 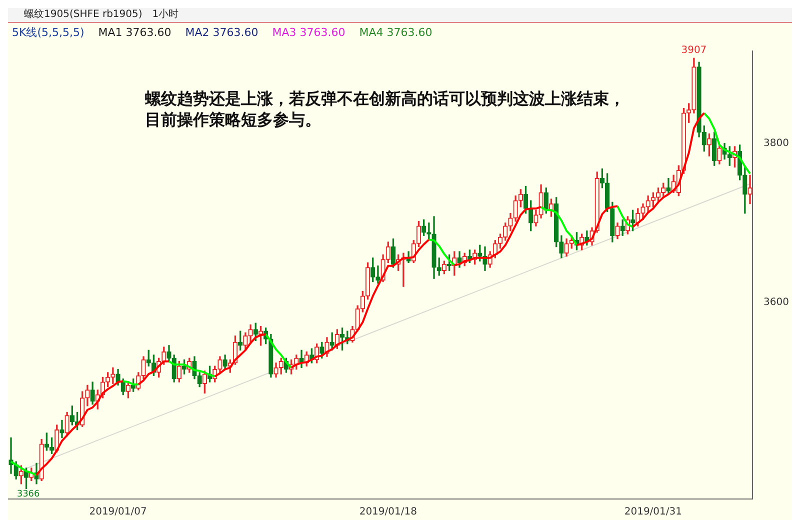 I want to click on text: MA3 3763.60, so click(x=309, y=32).